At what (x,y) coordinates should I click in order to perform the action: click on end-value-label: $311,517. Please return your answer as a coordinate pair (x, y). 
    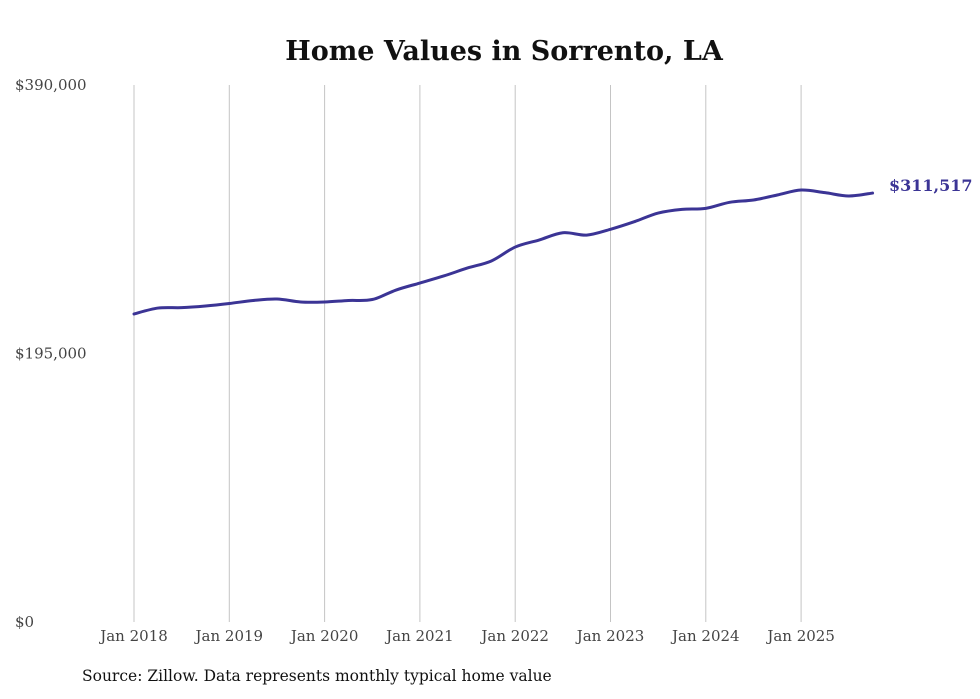
    Looking at the image, I should click on (931, 185).